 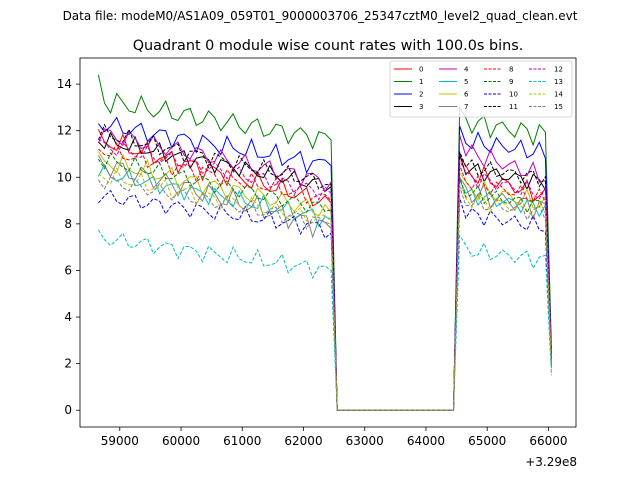 What do you see at coordinates (120, 441) in the screenshot?
I see `x-tick-label: 59000` at bounding box center [120, 441].